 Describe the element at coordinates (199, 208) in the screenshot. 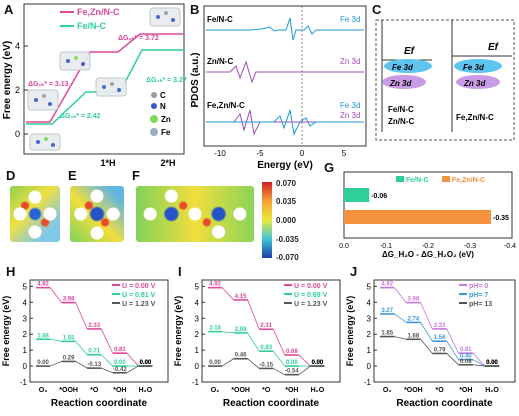

I see `panel-f: F` at that location.